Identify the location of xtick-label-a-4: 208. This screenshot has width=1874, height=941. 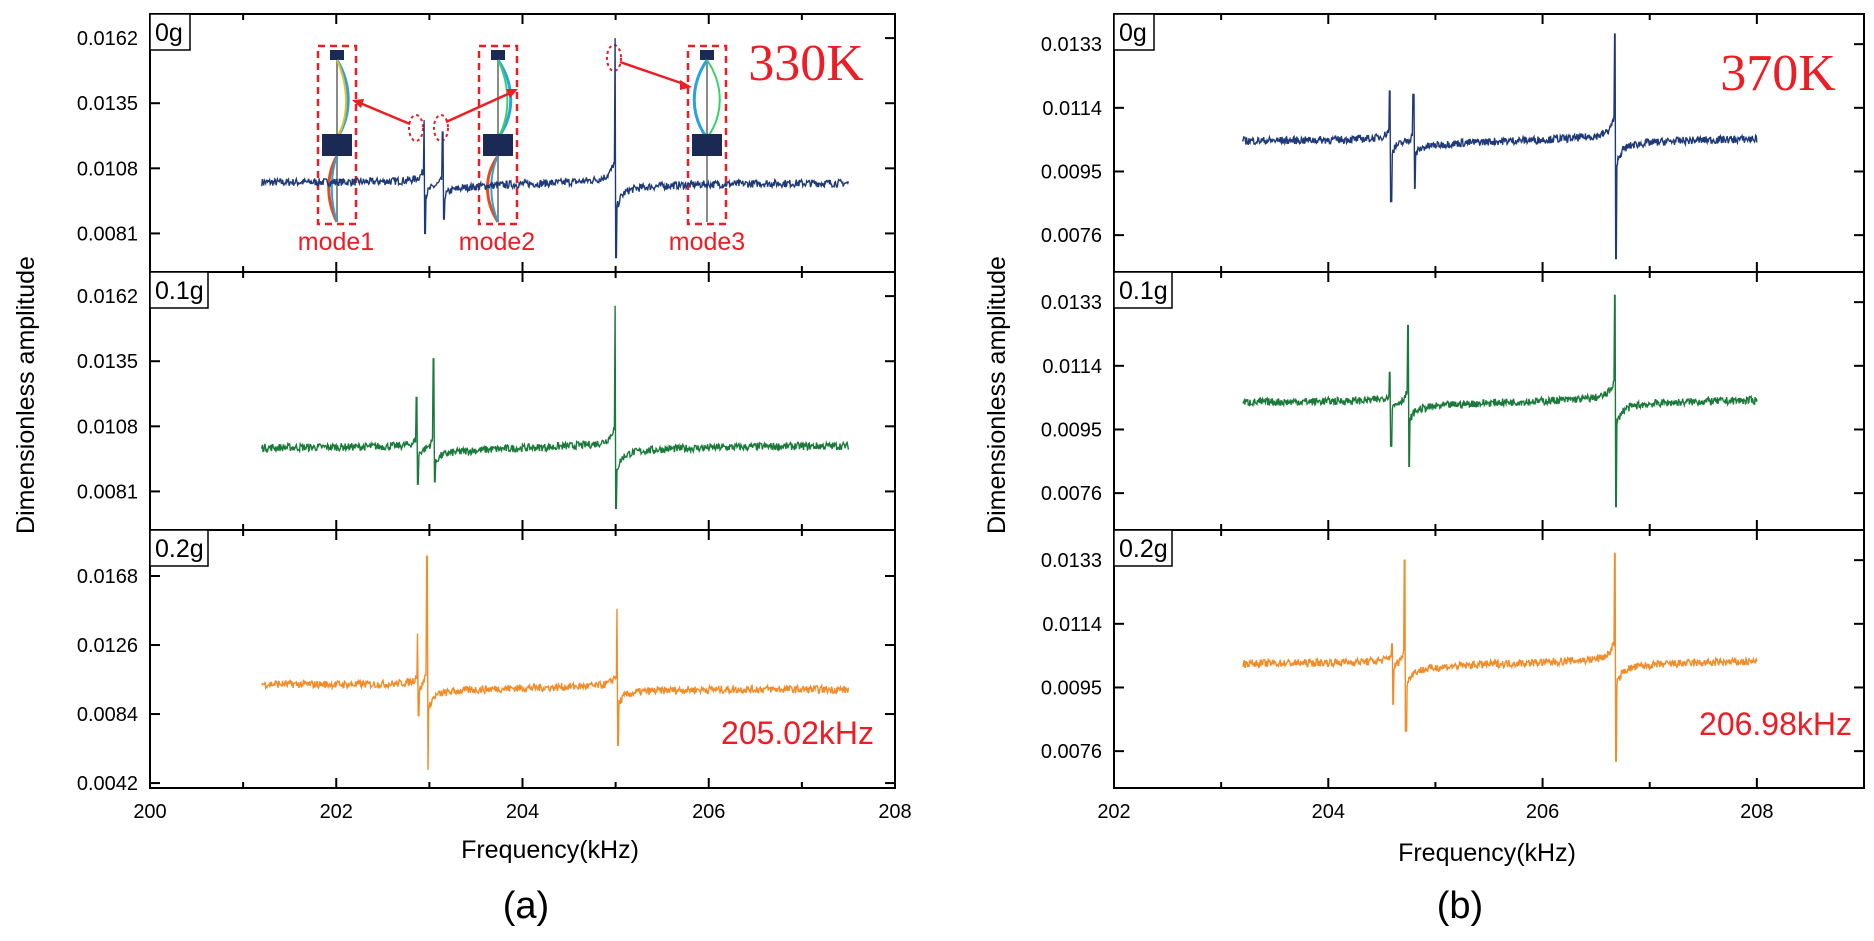
(894, 812).